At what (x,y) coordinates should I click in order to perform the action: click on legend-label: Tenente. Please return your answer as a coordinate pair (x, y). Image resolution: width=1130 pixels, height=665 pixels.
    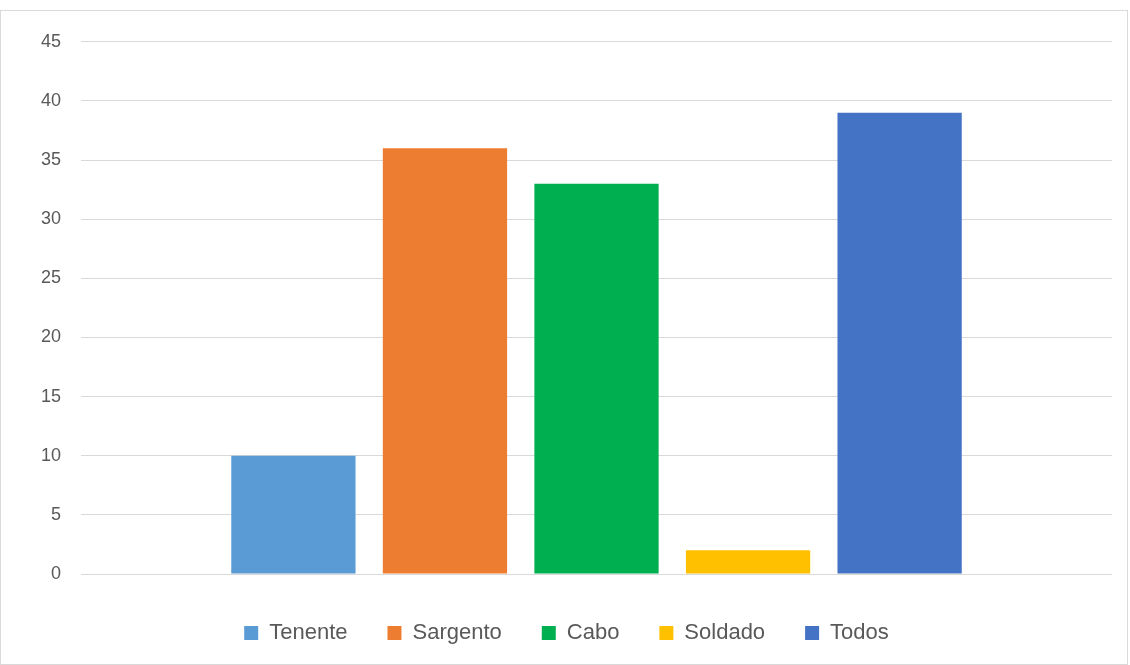
    Looking at the image, I should click on (308, 632).